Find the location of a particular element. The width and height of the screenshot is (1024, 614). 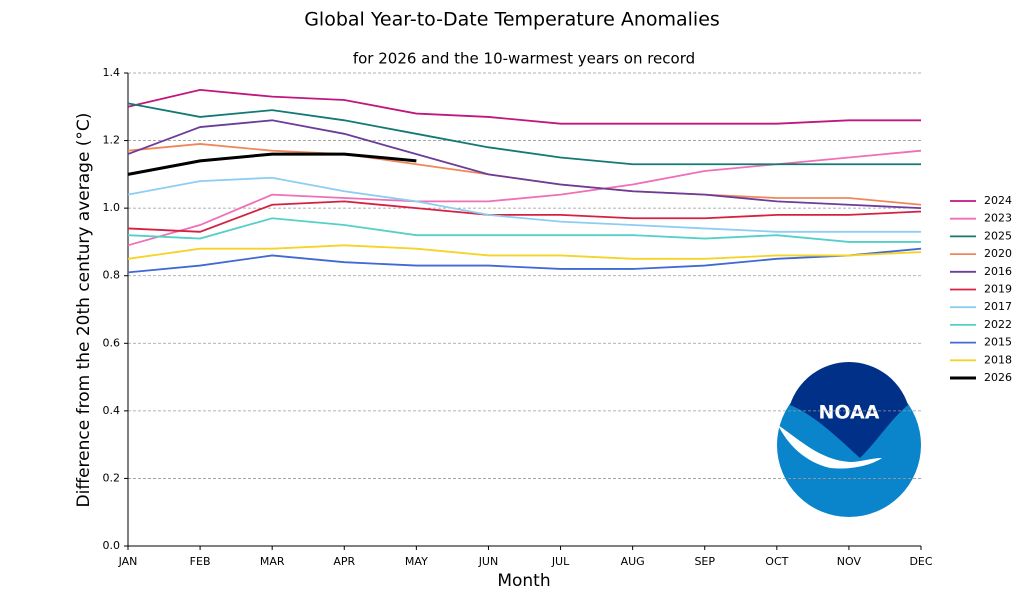

x-tick-label: JUN is located at coordinates (488, 561).